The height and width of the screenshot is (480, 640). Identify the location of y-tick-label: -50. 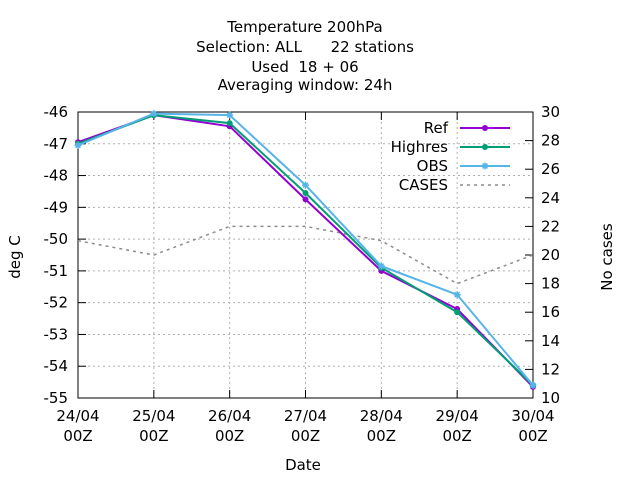
(56, 239).